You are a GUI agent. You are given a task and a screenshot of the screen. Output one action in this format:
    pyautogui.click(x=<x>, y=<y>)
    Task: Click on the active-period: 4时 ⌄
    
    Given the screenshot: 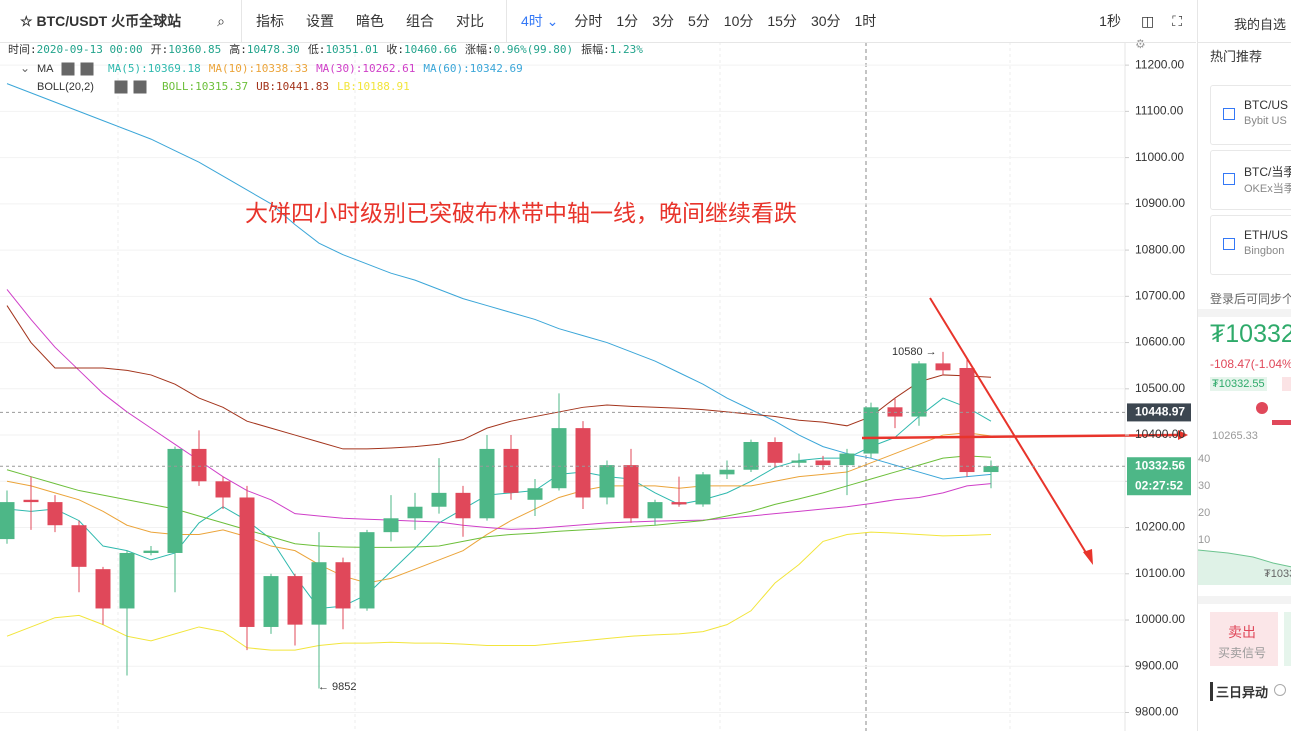 What is the action you would take?
    pyautogui.click(x=539, y=21)
    